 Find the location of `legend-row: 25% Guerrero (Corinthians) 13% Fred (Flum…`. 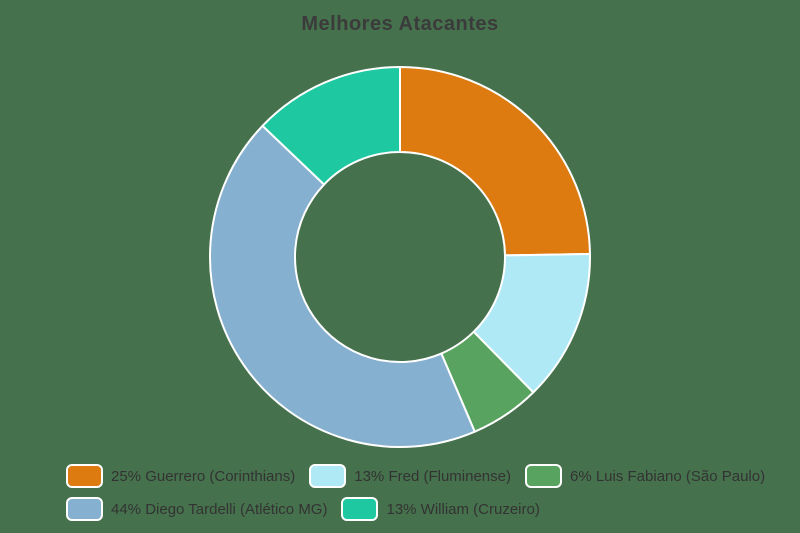

legend-row: 25% Guerrero (Corinthians) 13% Fred (Flum… is located at coordinates (426, 476).